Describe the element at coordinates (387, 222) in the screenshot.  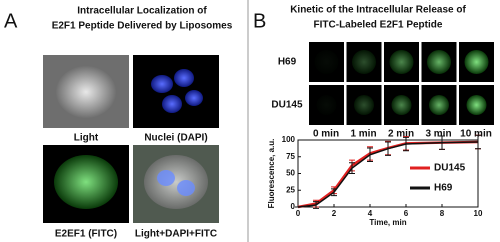
I see `x-axis-label: Time, min` at that location.